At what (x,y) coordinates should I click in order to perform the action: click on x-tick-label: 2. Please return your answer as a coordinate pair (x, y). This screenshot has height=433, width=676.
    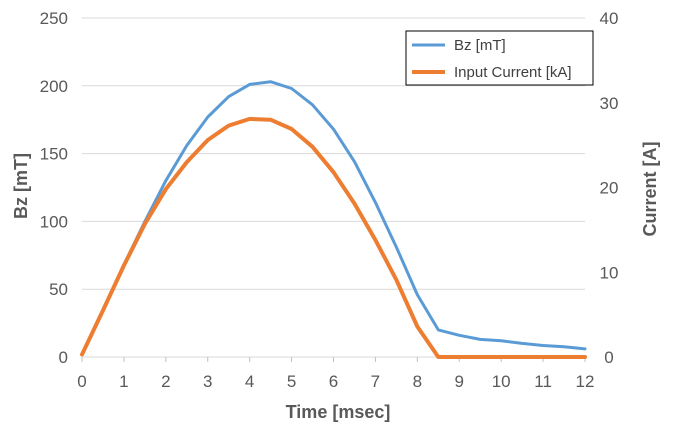
    Looking at the image, I should click on (165, 381).